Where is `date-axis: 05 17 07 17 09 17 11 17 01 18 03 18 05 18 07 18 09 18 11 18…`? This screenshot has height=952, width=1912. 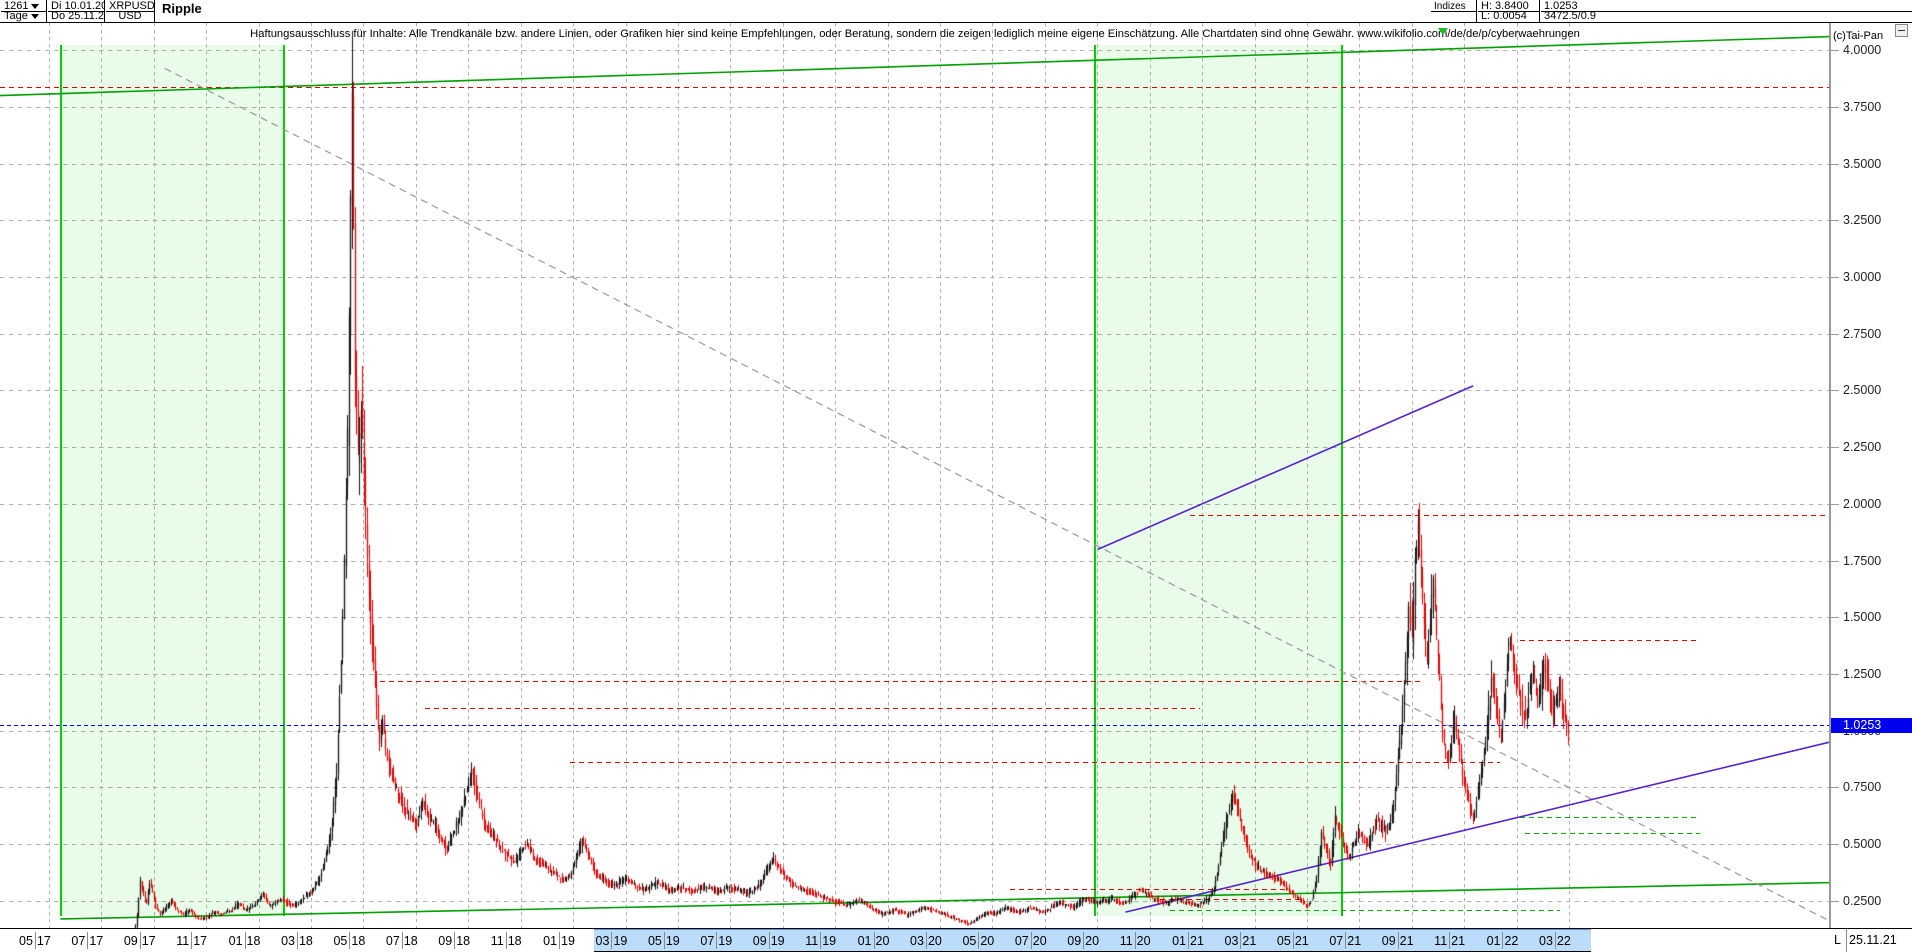 date-axis: 05 17 07 17 09 17 11 17 01 18 03 18 05 18 07 18 09 18 11 18… is located at coordinates (956, 940).